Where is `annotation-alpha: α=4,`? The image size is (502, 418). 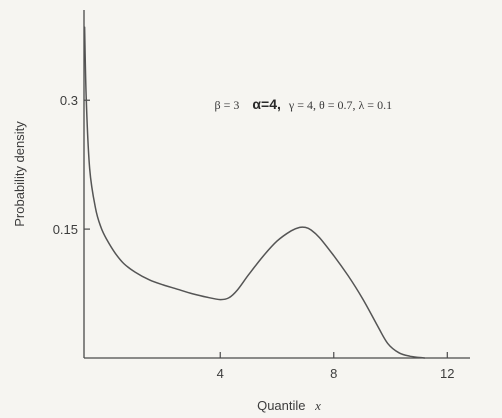
annotation-alpha: α=4, is located at coordinates (266, 104).